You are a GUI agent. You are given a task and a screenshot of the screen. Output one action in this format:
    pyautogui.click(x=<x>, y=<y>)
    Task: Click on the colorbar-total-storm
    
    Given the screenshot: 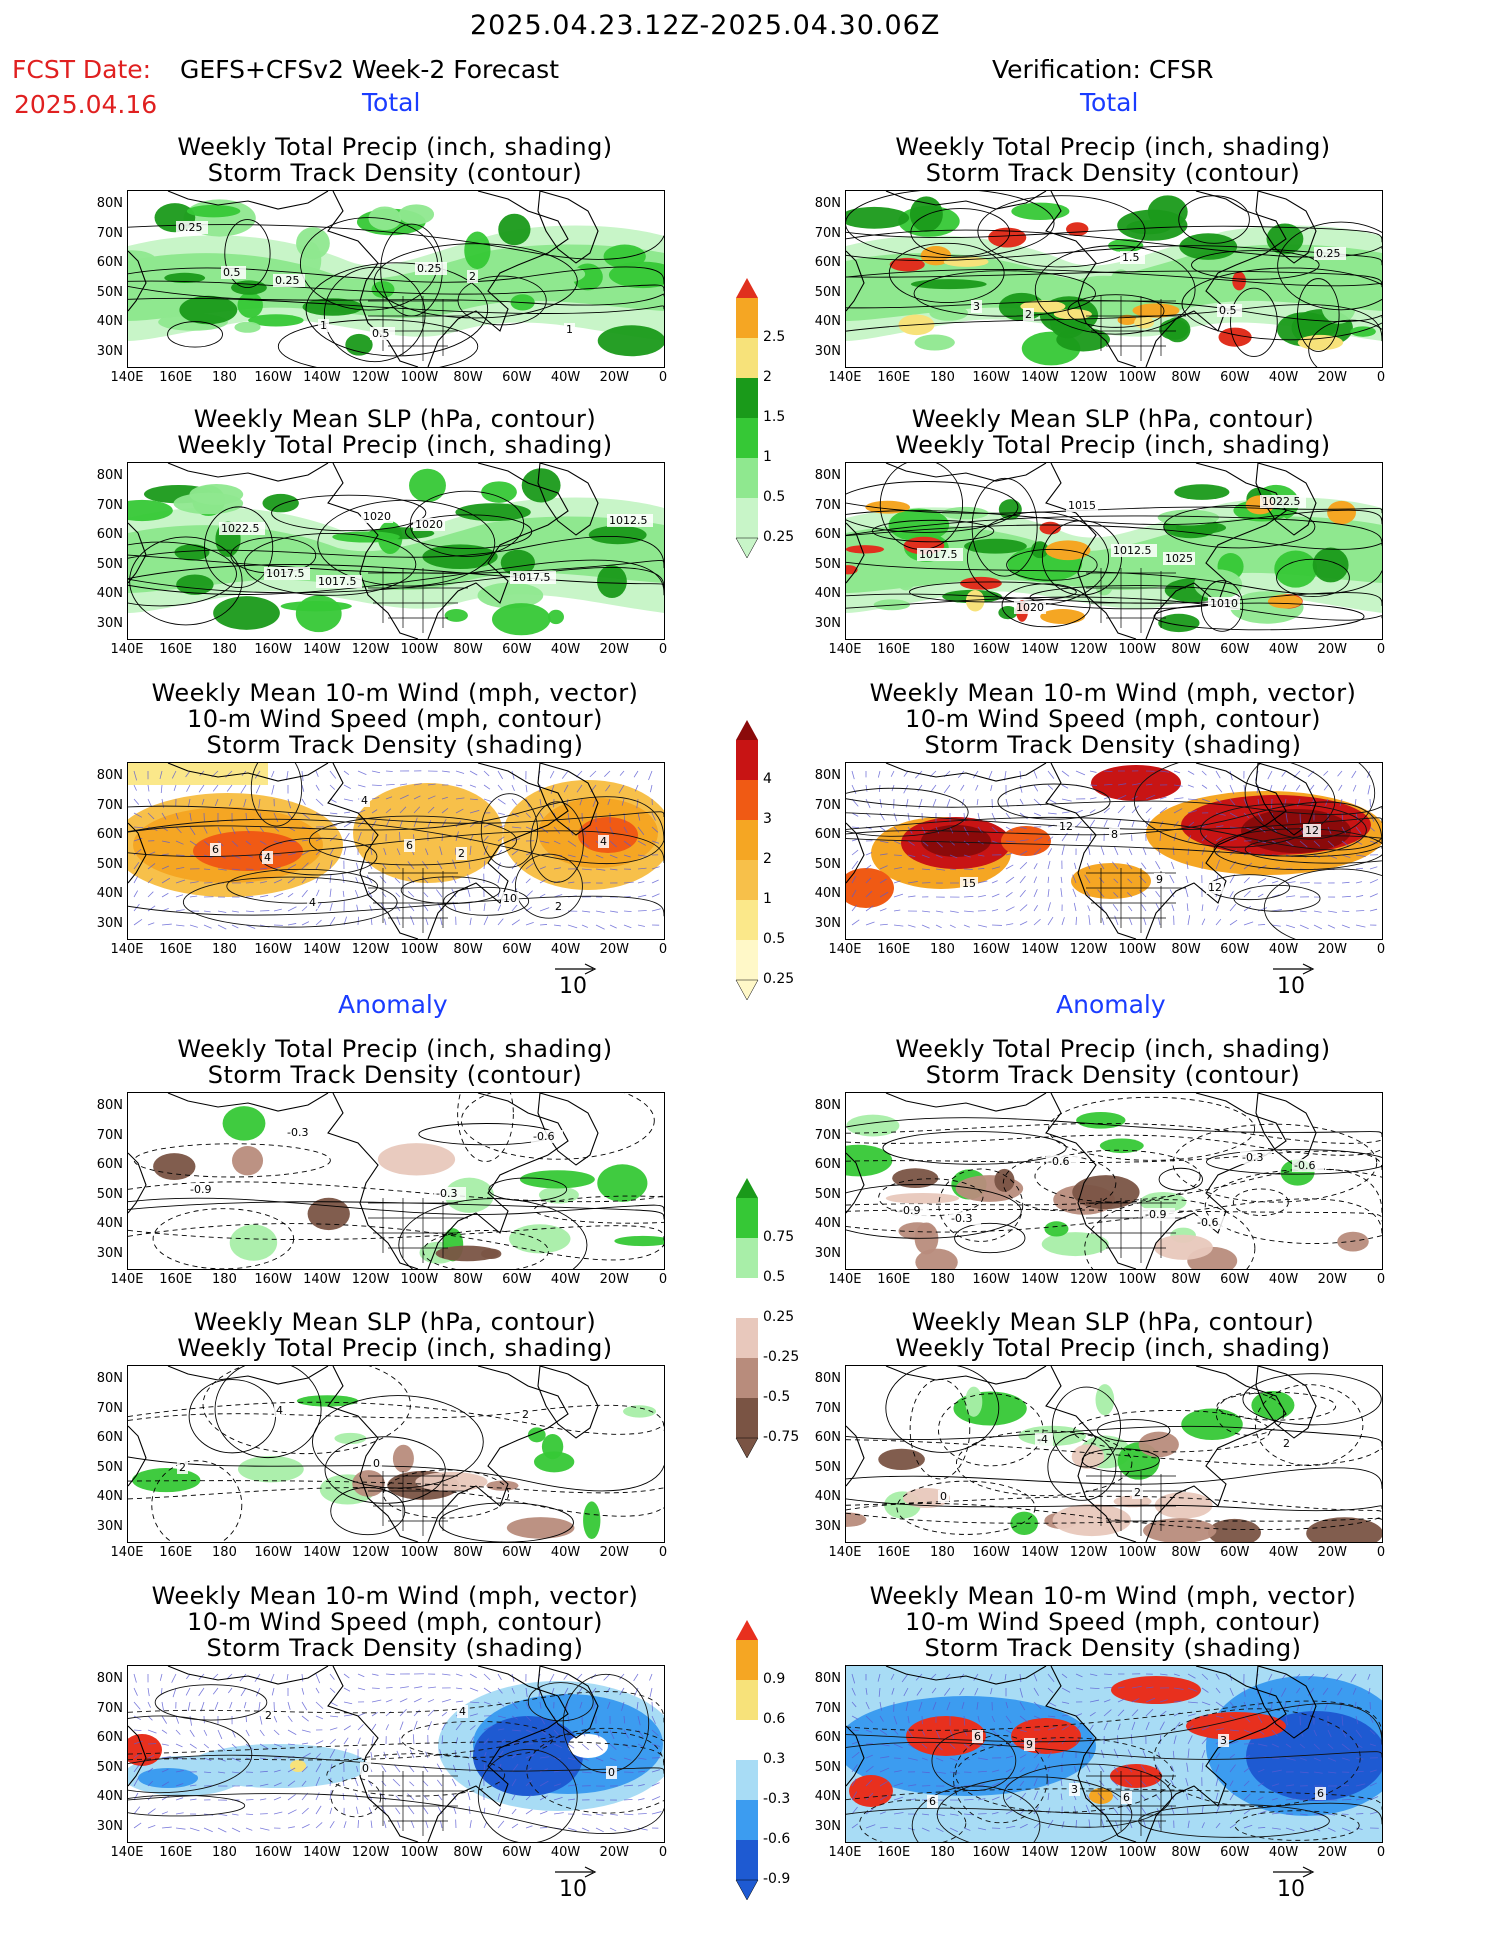 What is the action you would take?
    pyautogui.click(x=747, y=880)
    